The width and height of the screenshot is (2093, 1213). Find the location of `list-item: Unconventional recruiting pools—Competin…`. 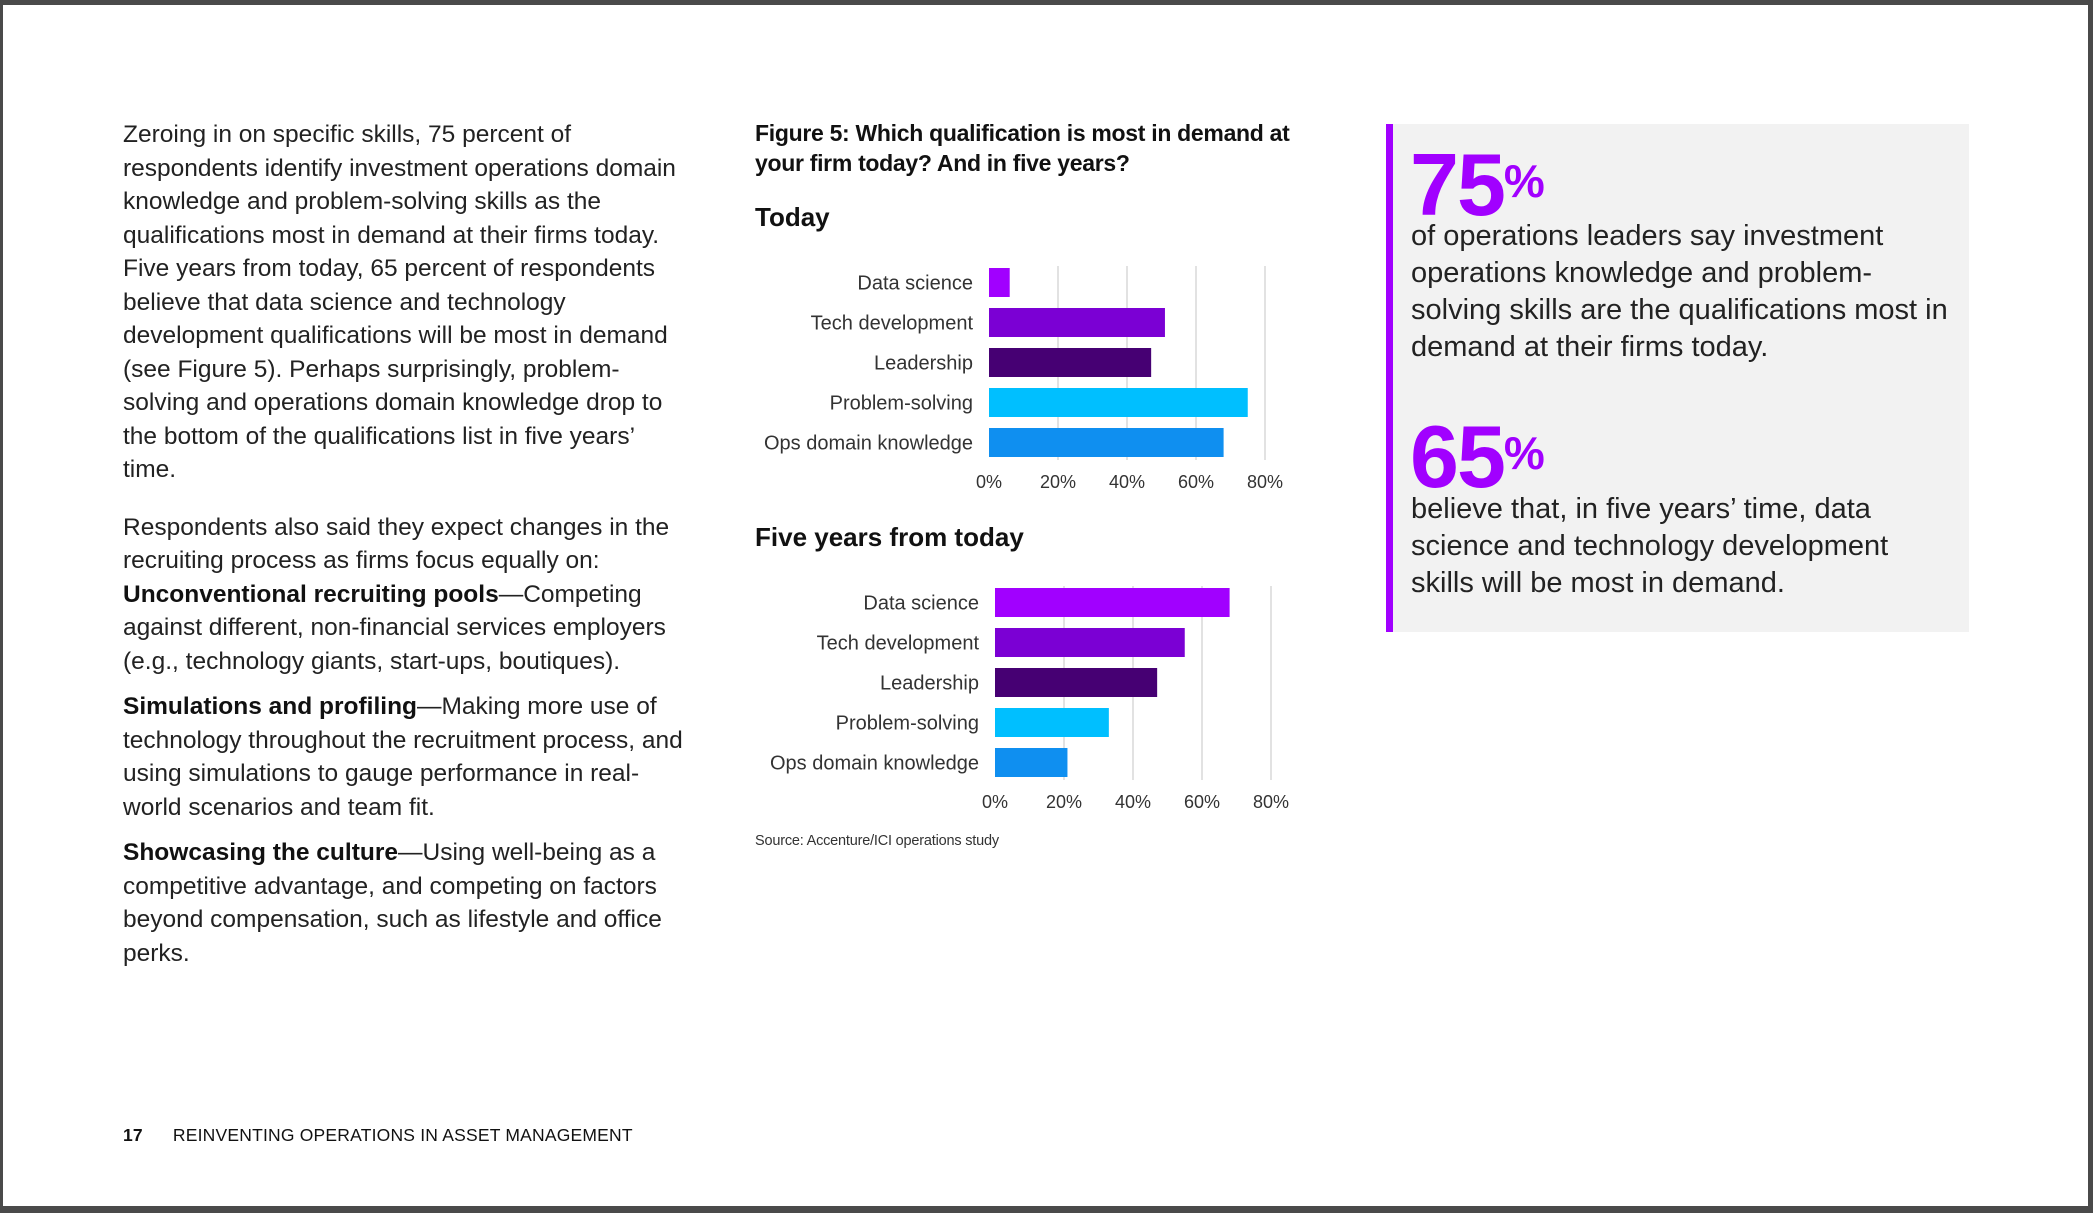

list-item: Unconventional recruiting pools—Competin… is located at coordinates (408, 628).